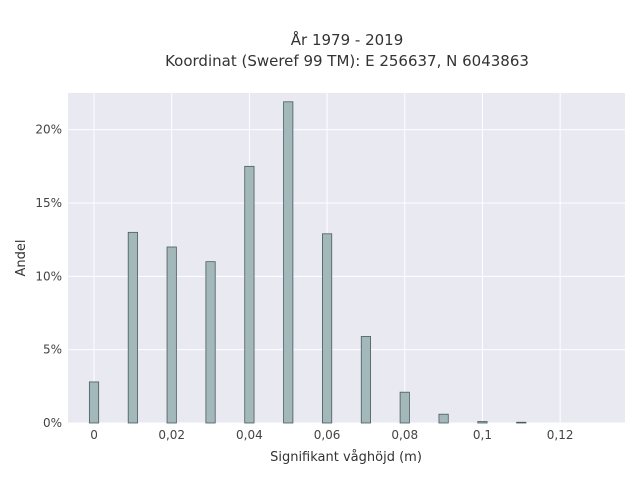  Describe the element at coordinates (482, 435) in the screenshot. I see `x-tick-label: 0,1` at that location.